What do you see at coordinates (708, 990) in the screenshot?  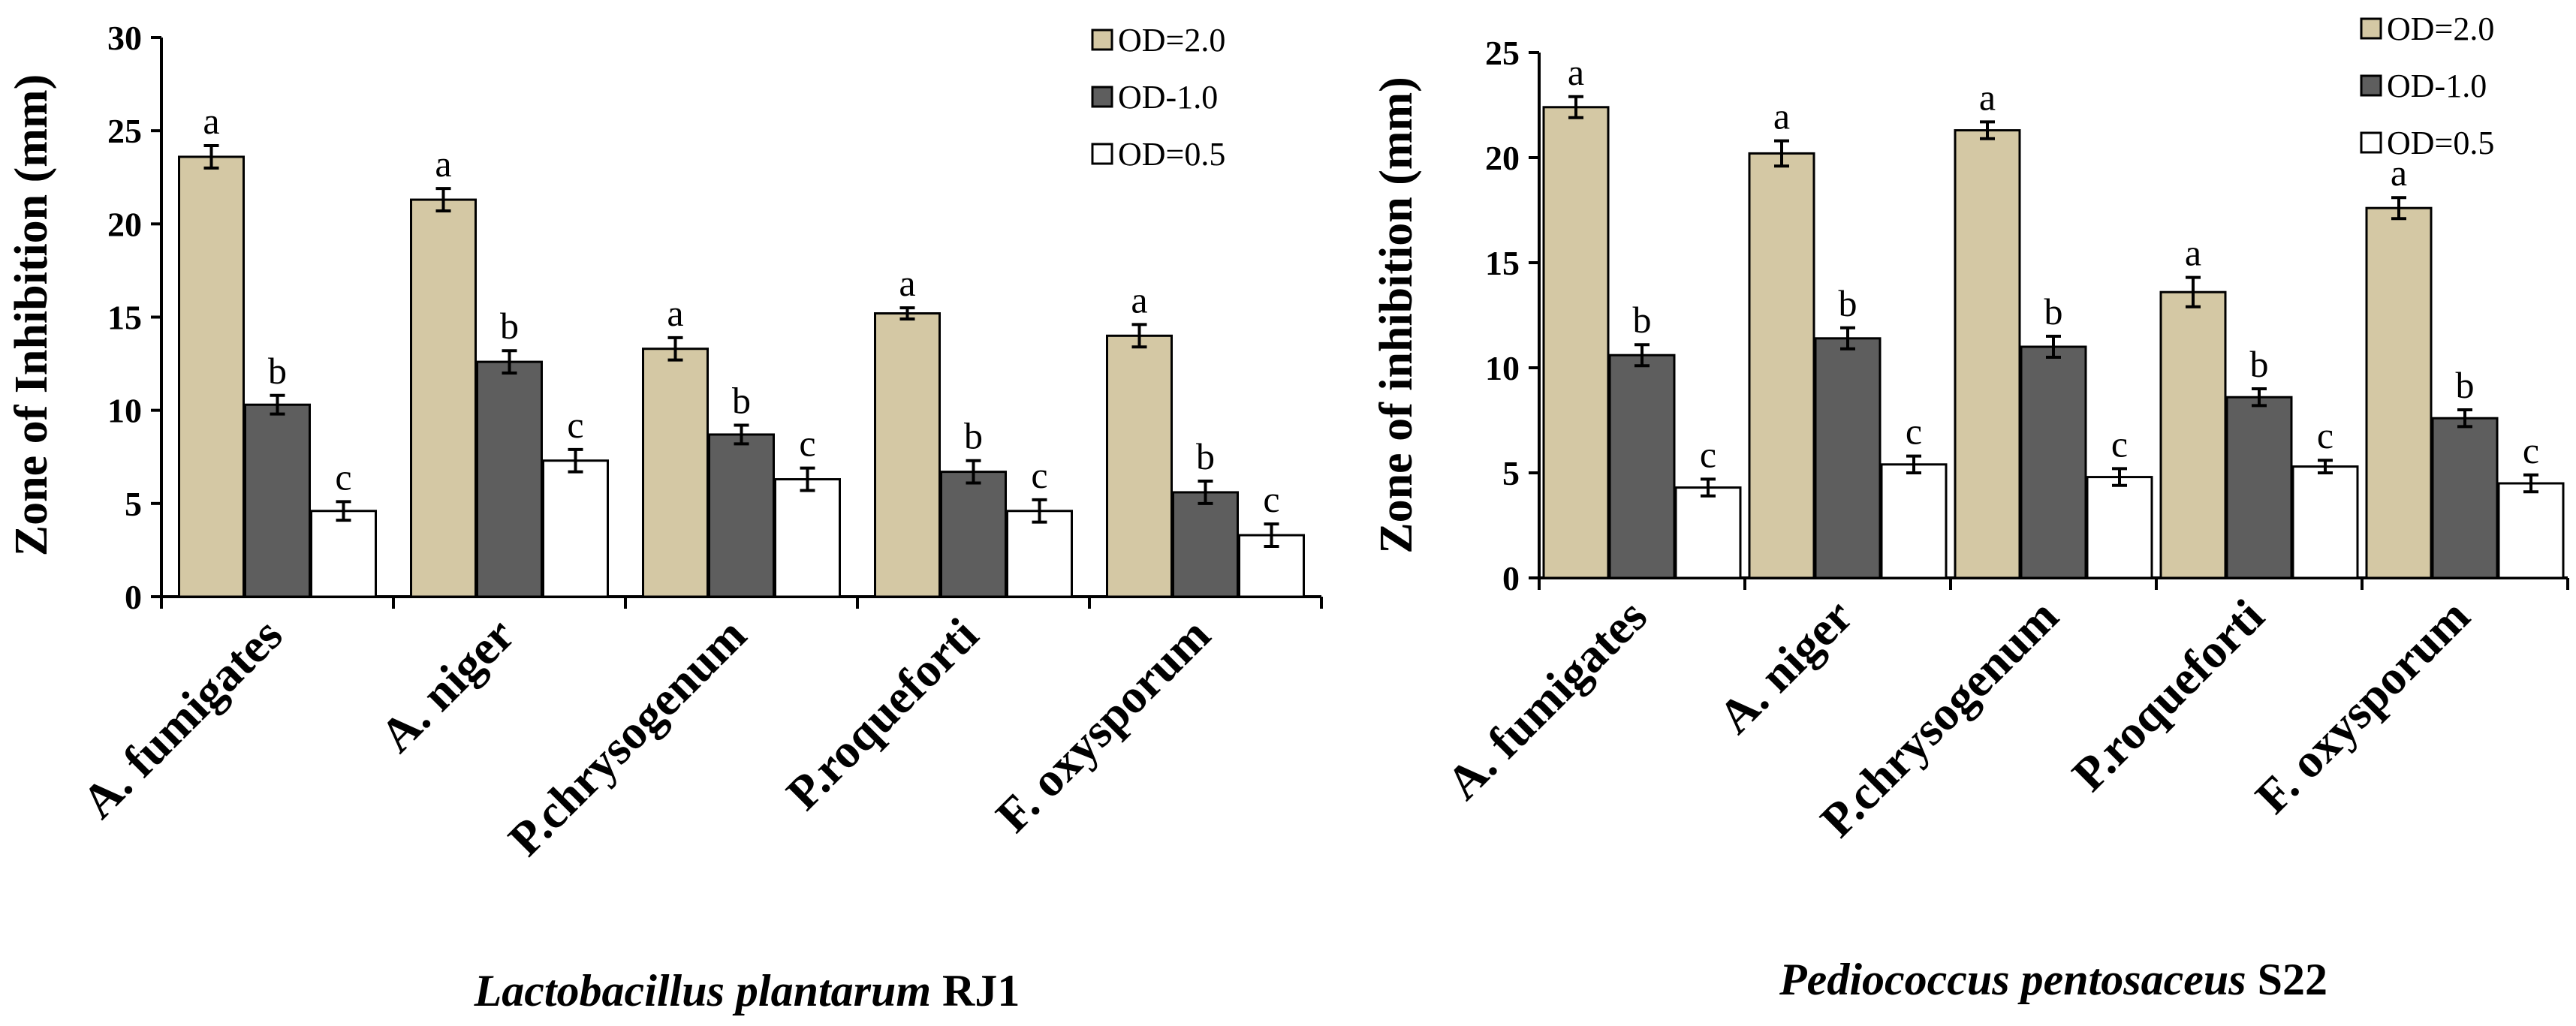 I see `caption-species: Lactobacillus plantarum` at bounding box center [708, 990].